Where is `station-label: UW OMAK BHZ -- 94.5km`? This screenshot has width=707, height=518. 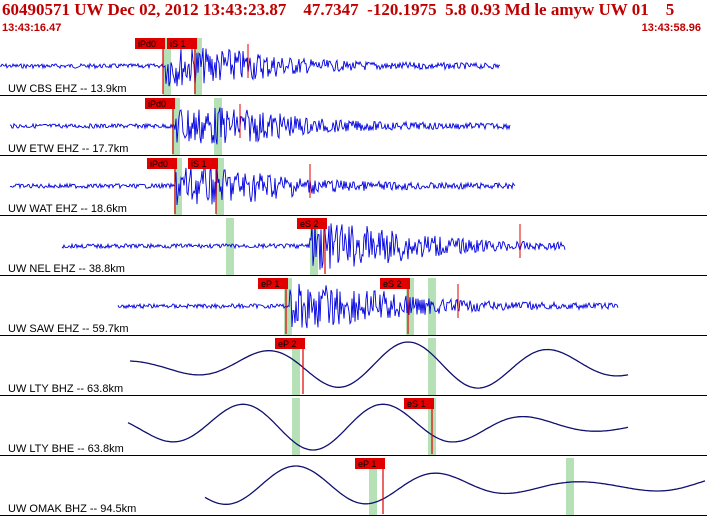
station-label: UW OMAK BHZ -- 94.5km is located at coordinates (72, 509).